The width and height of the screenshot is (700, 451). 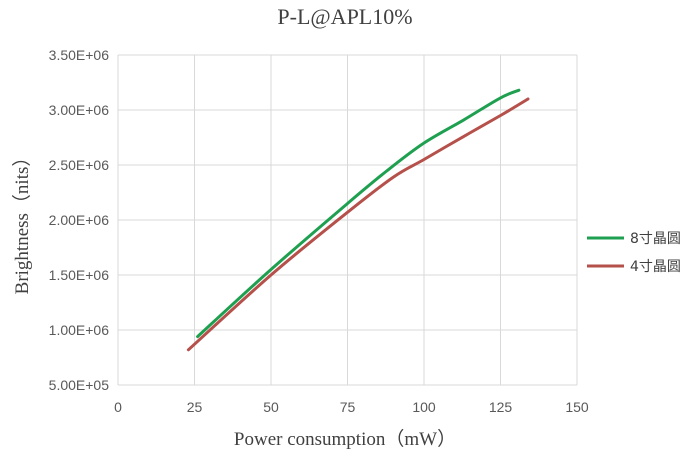 What do you see at coordinates (271, 407) in the screenshot?
I see `x-tick-label: 50` at bounding box center [271, 407].